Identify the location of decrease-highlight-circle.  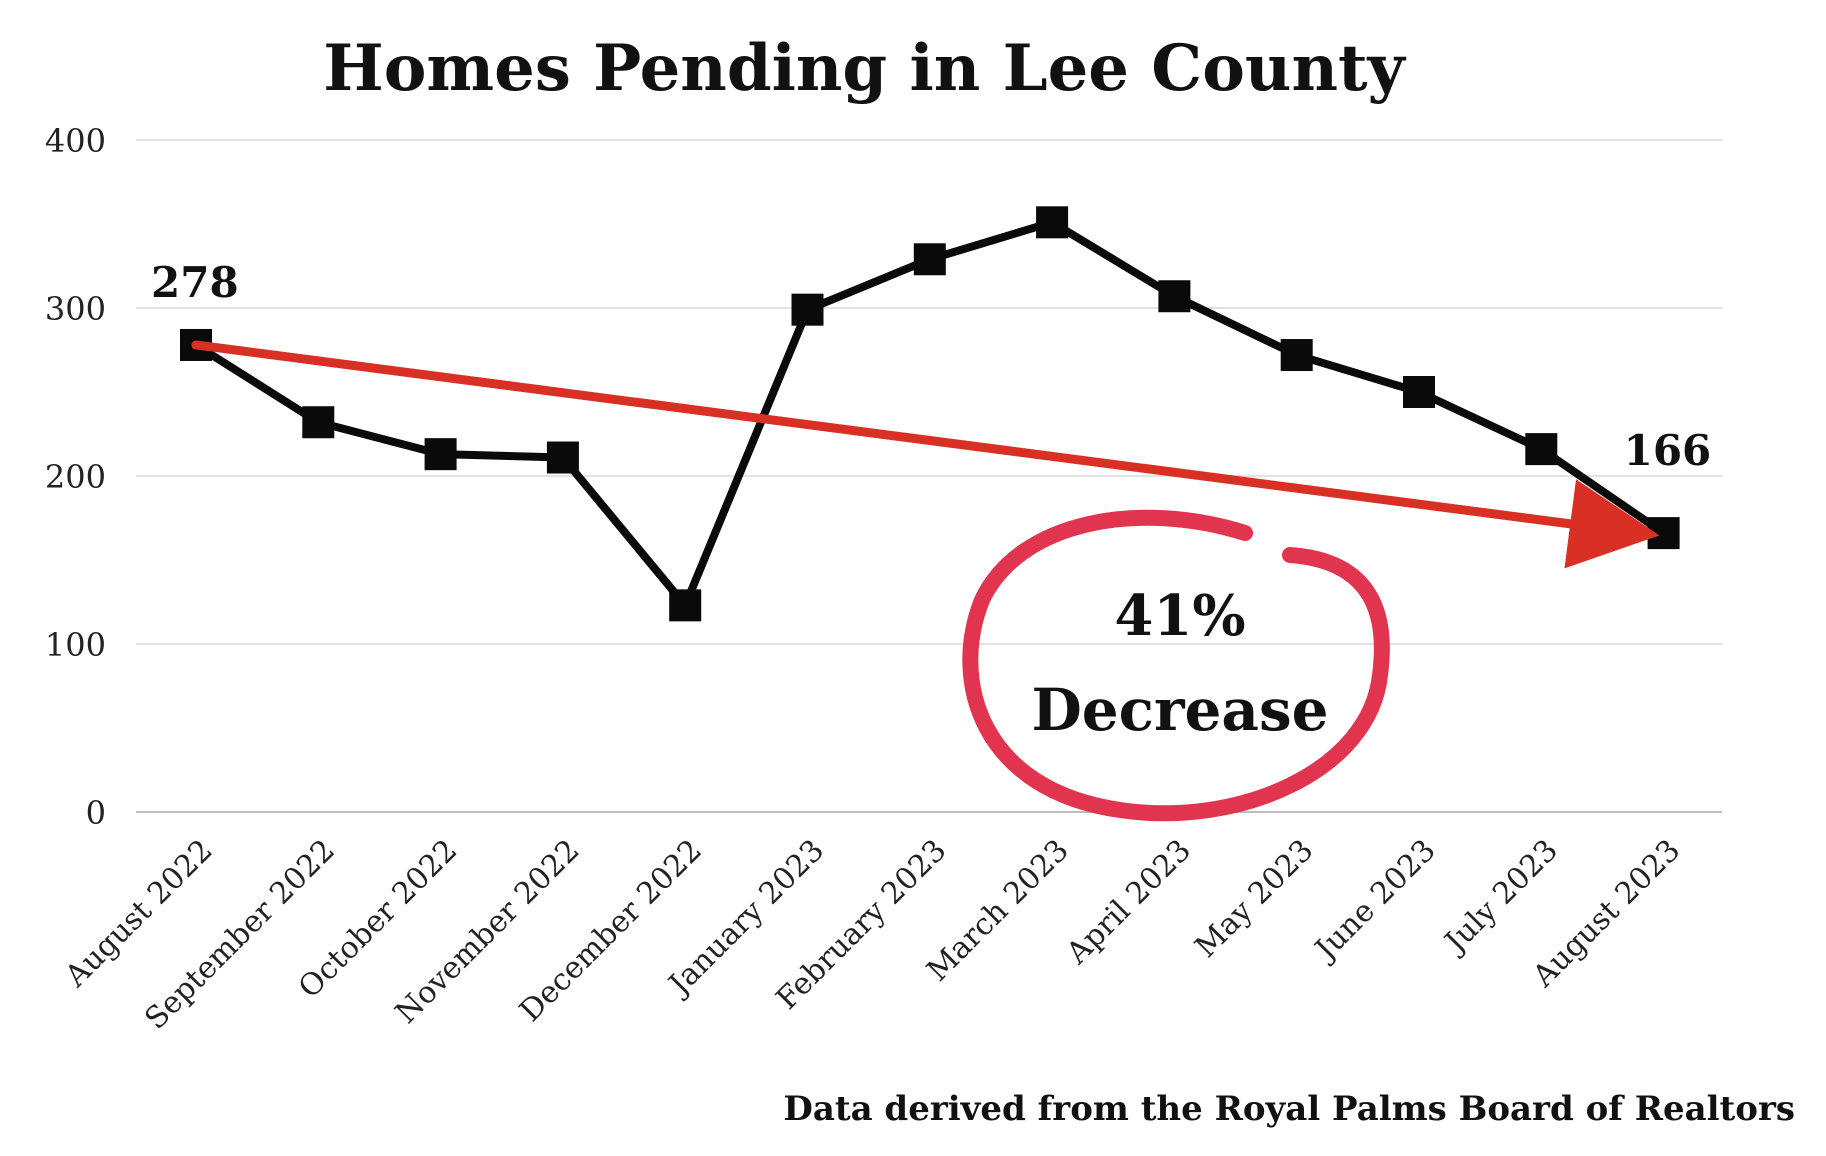
(1176, 665).